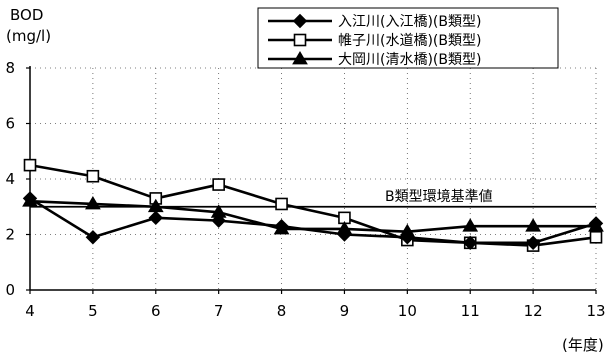 Image resolution: width=613 pixels, height=353 pixels. Describe the element at coordinates (28, 36) in the screenshot. I see `y-axis-unit: (mg/l)` at that location.